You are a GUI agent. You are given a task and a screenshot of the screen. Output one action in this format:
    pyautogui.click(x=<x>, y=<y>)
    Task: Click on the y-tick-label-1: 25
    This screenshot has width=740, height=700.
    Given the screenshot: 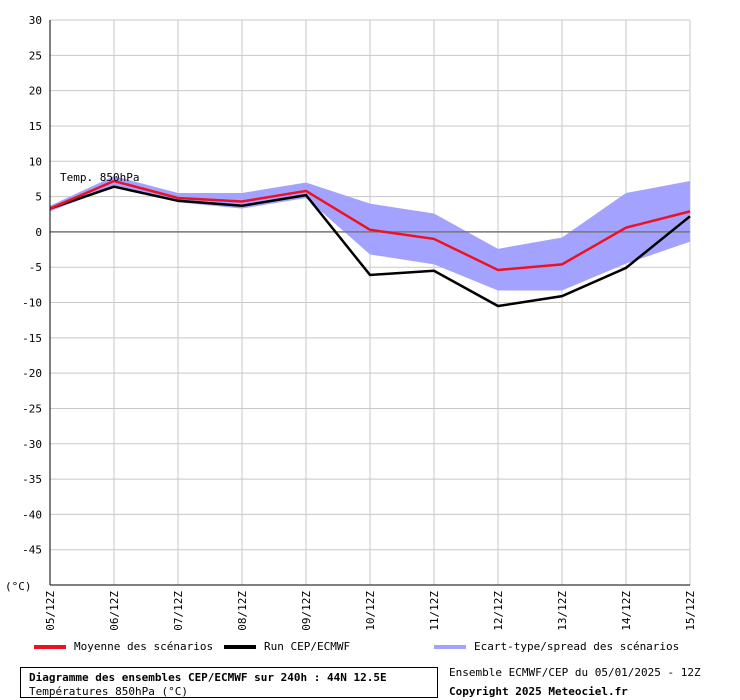 What is the action you would take?
    pyautogui.click(x=35, y=55)
    